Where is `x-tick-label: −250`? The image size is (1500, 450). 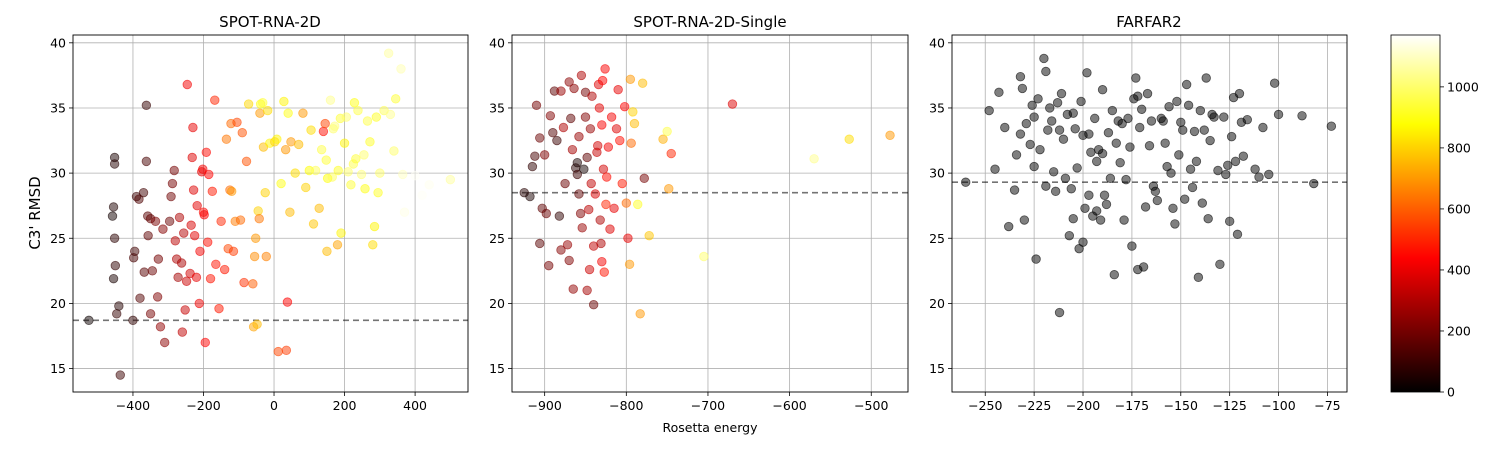
x-tick-label: −250 is located at coordinates (985, 405).